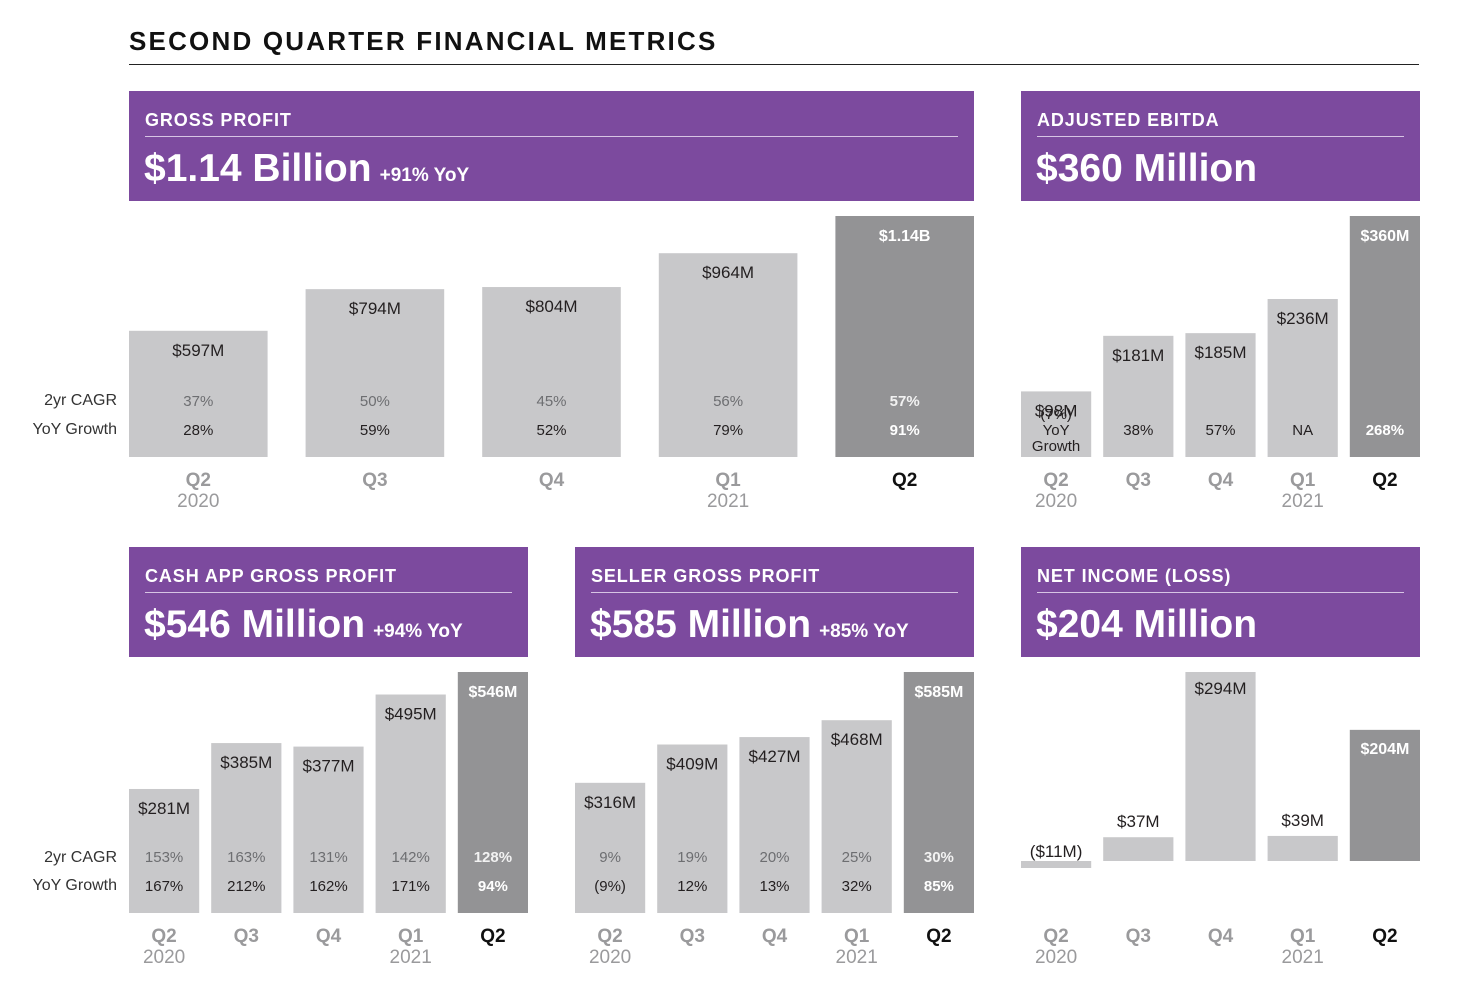  I want to click on seller-gross-profit-header-label: SELLER GROSS PROFIT, so click(706, 576).